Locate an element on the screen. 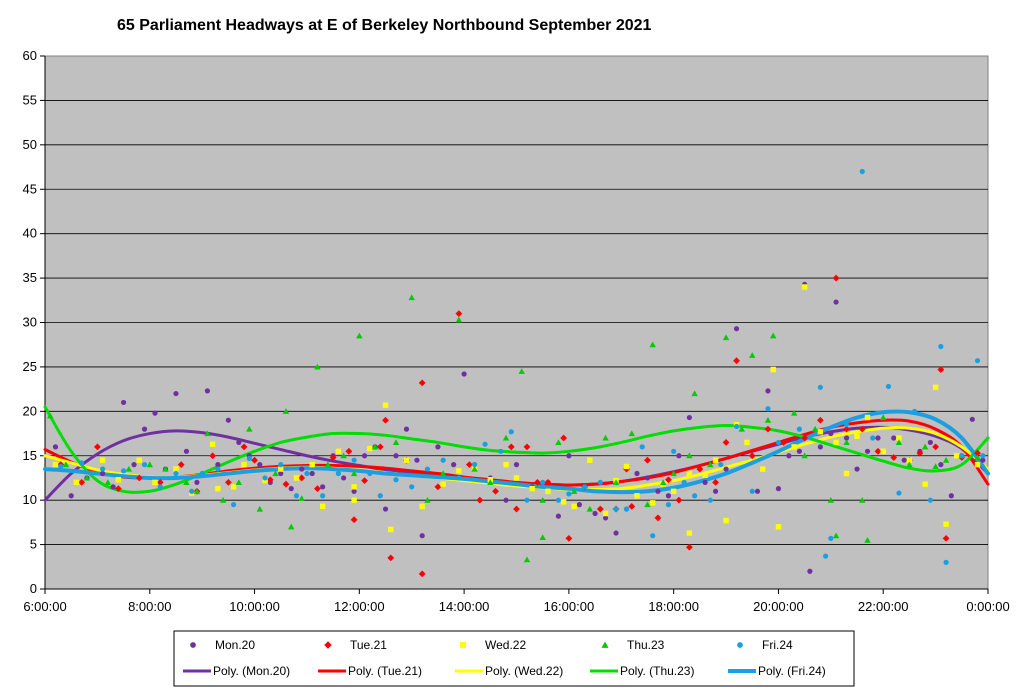 This screenshot has width=1024, height=694. legend-label: Poly. (Thu.23) is located at coordinates (657, 671).